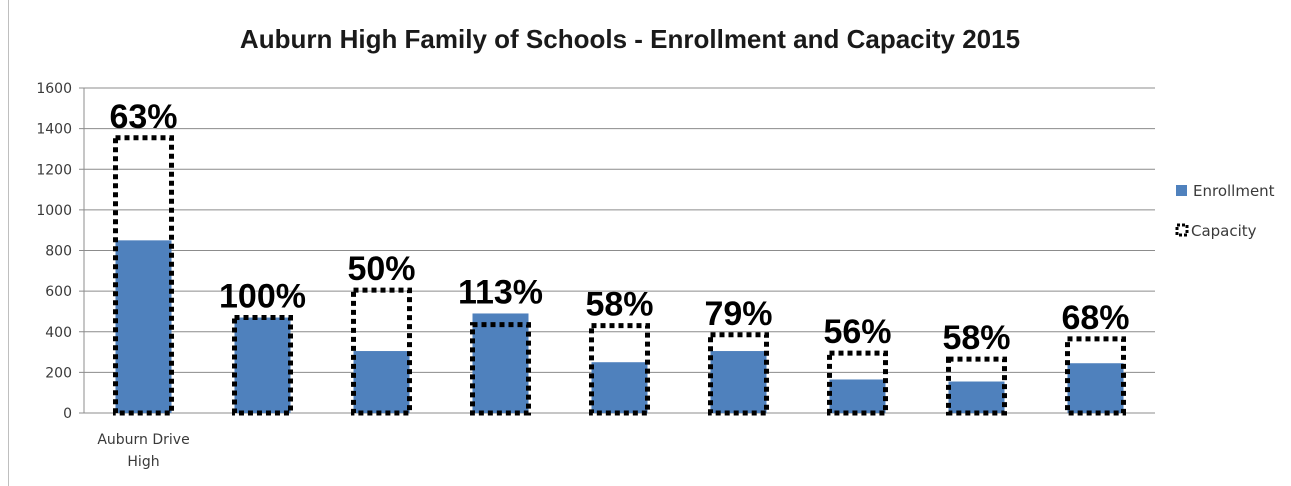 The width and height of the screenshot is (1291, 486). I want to click on data-label: 56%, so click(857, 332).